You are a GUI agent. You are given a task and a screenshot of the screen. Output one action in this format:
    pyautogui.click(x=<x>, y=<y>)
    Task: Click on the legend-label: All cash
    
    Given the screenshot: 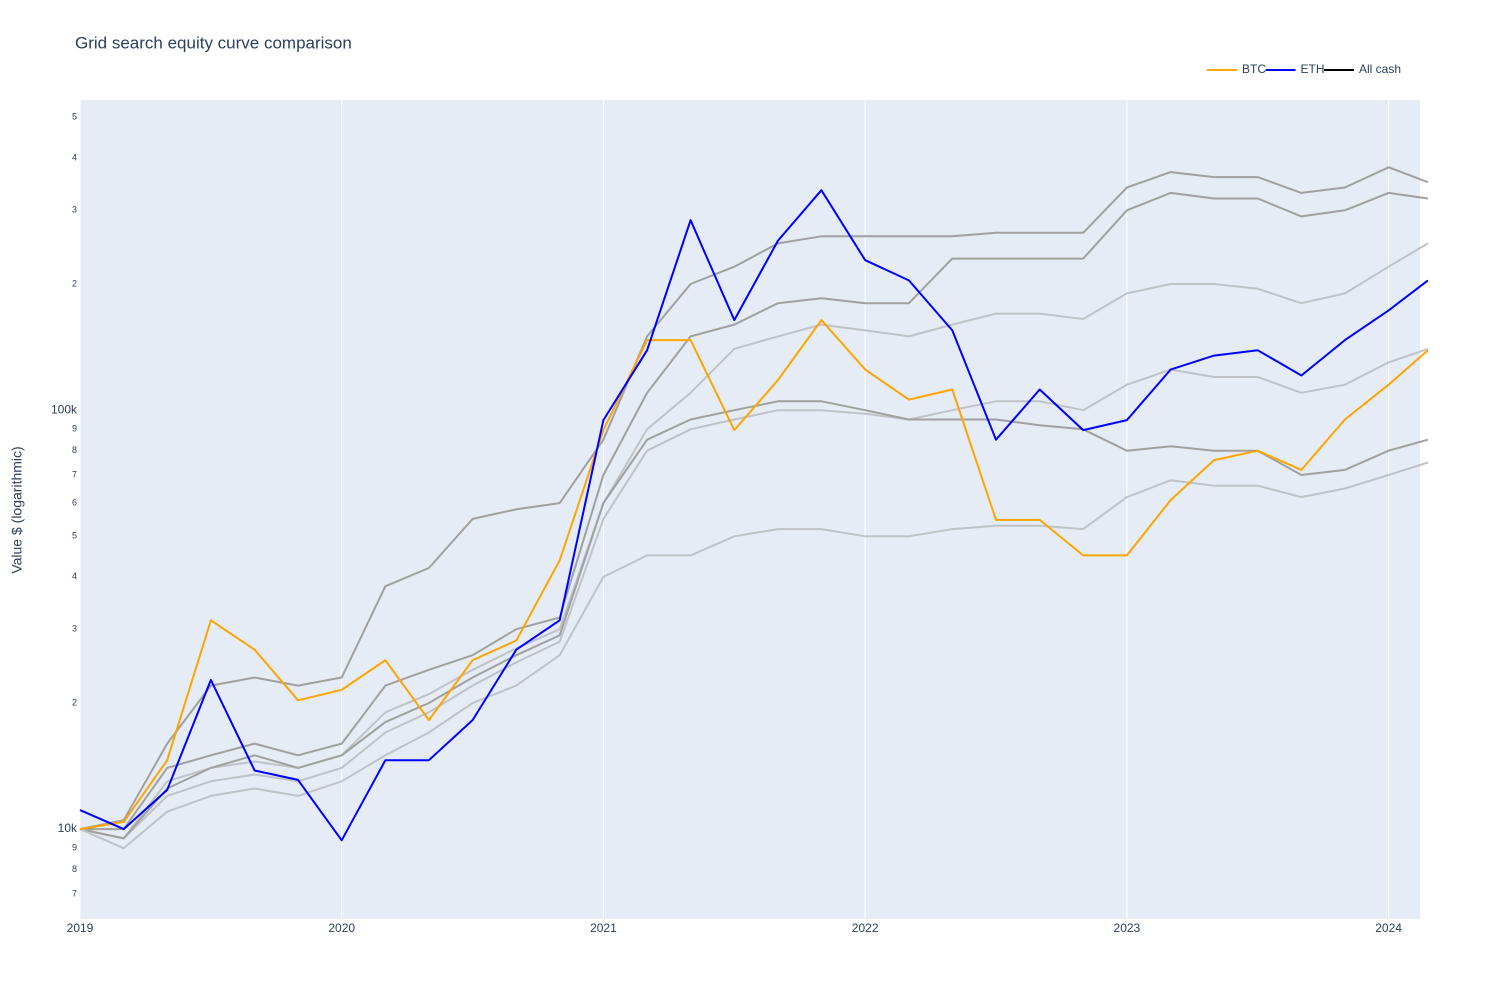 What is the action you would take?
    pyautogui.click(x=1380, y=69)
    